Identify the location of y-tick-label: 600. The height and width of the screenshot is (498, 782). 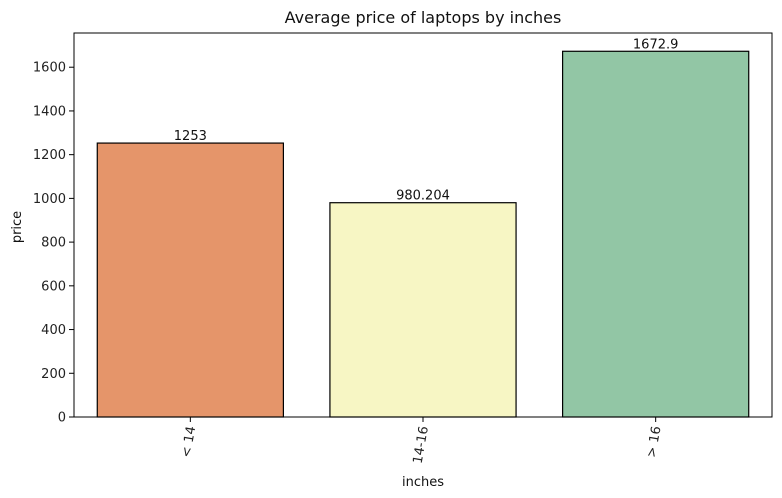
(53, 286).